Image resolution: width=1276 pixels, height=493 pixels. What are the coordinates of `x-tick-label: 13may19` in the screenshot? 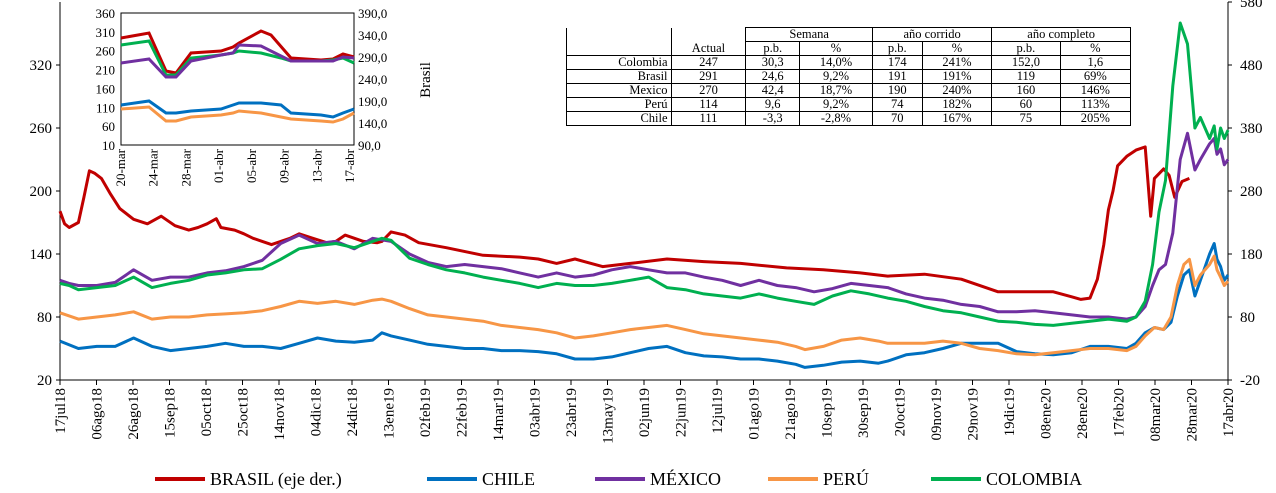 It's located at (609, 416).